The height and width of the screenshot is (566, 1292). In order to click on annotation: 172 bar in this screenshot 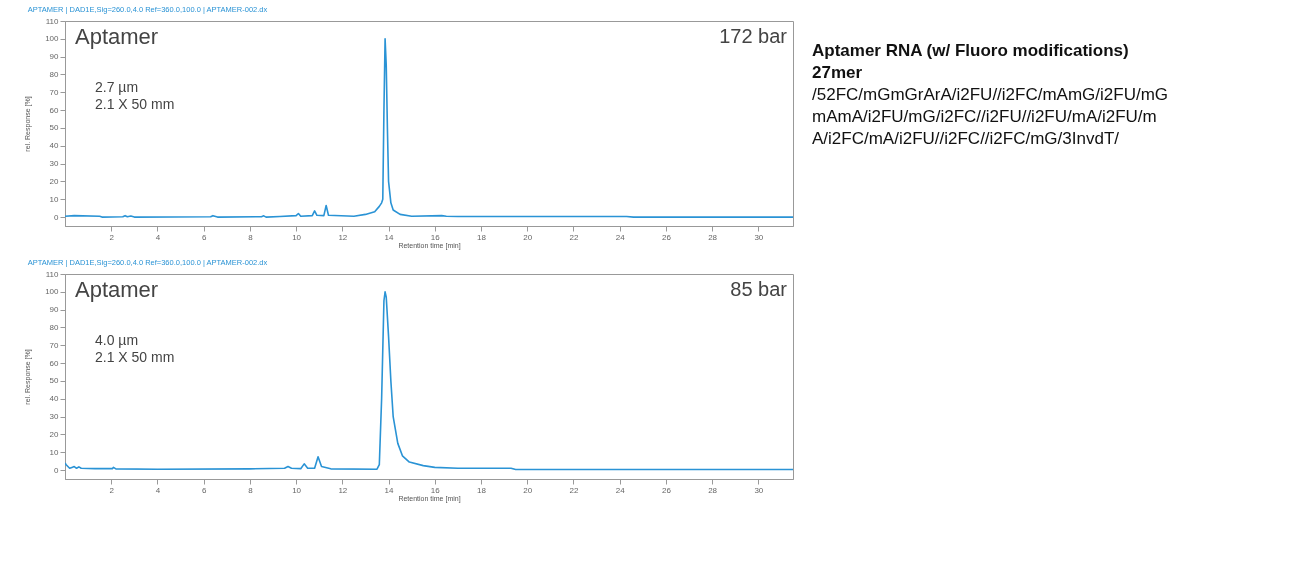, I will do `click(753, 36)`.